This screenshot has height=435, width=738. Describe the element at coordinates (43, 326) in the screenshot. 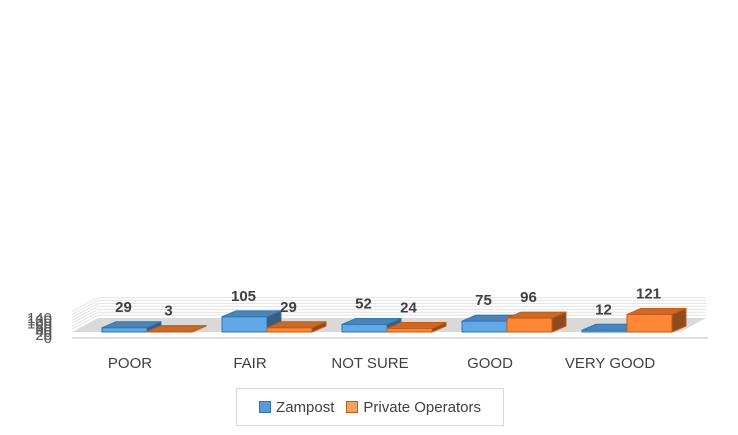

I see `y-tick-label: 80` at that location.